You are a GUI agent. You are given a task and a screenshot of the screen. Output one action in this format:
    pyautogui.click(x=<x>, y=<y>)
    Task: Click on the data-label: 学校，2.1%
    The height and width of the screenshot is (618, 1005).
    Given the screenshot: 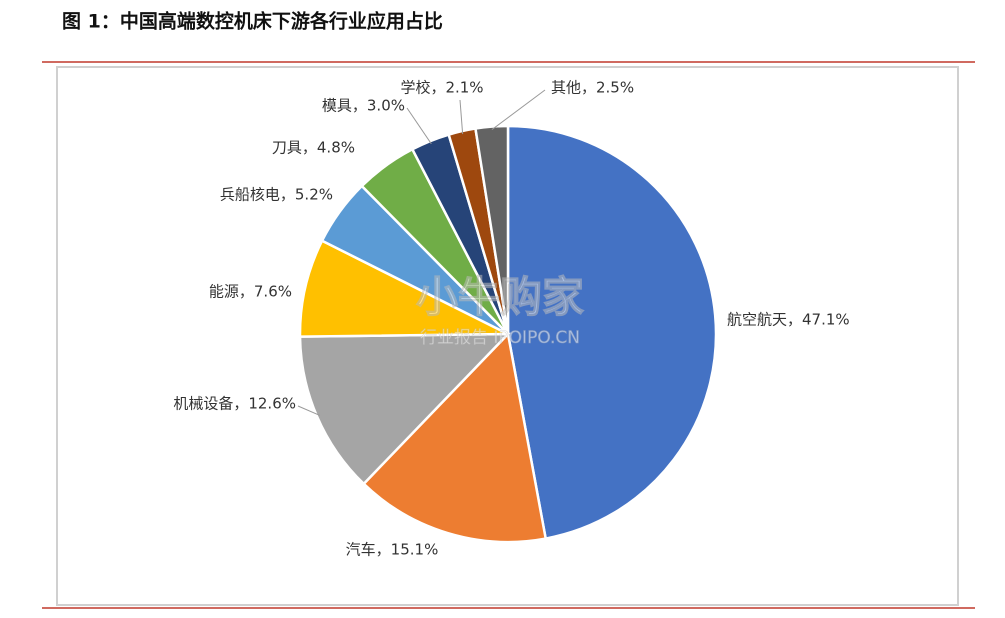 What is the action you would take?
    pyautogui.click(x=441, y=88)
    